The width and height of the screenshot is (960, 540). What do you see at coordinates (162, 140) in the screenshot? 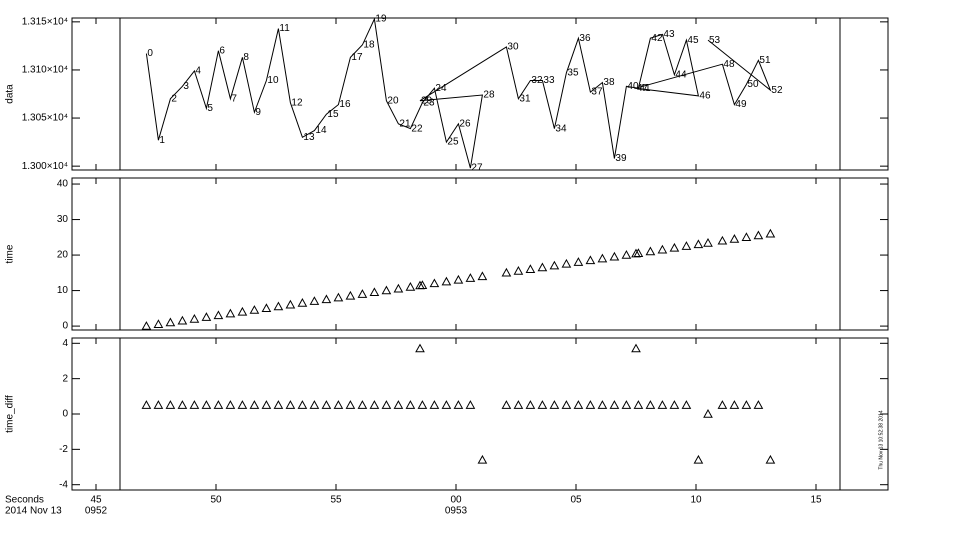
I see `point-label: 1` at bounding box center [162, 140].